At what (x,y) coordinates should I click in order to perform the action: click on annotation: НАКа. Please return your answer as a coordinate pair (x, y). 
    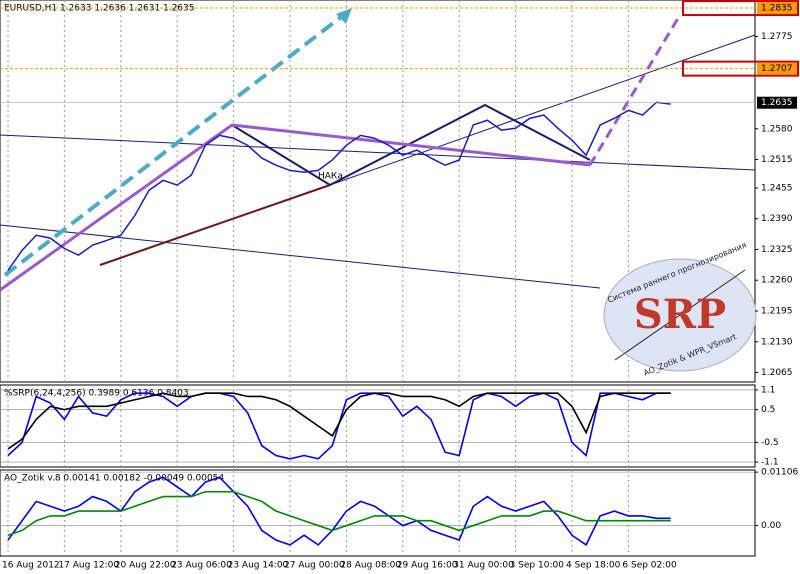
    Looking at the image, I should click on (330, 177).